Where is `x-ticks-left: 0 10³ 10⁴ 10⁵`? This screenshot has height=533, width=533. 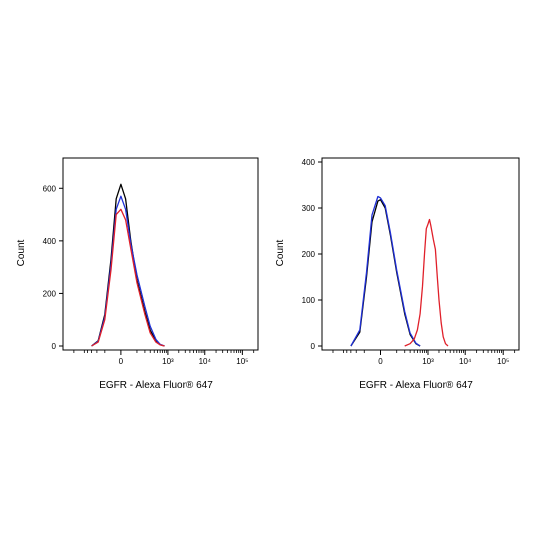 x-ticks-left: 0 10³ 10⁴ 10⁵ is located at coordinates (164, 358).